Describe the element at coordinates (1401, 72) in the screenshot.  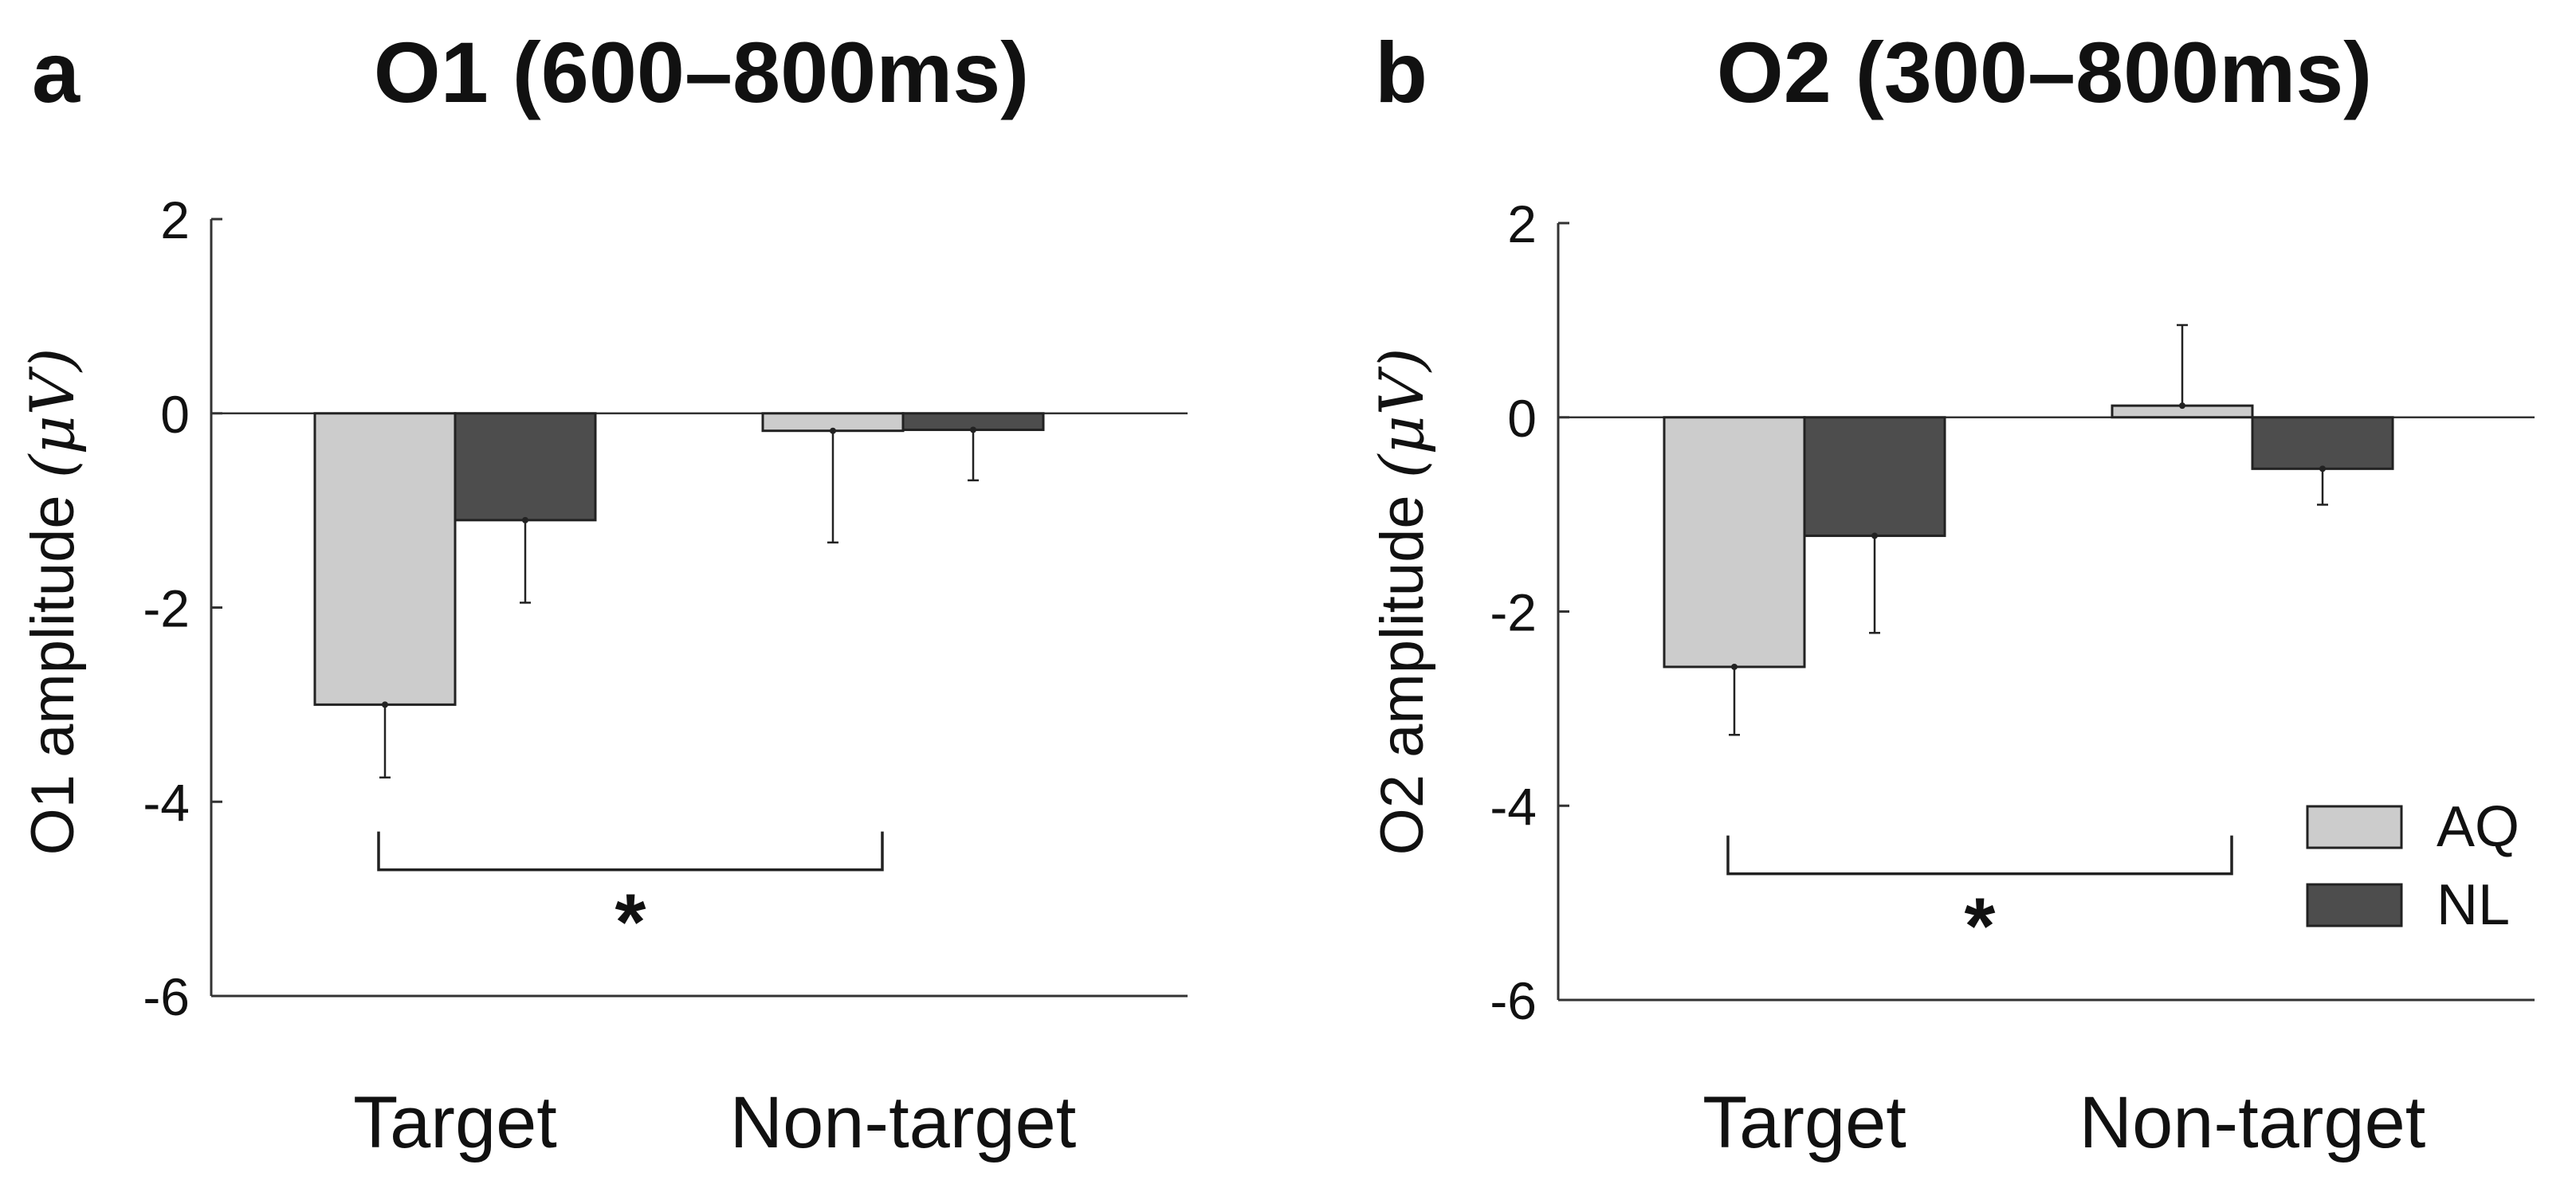
I see `panel-label-b: b` at that location.